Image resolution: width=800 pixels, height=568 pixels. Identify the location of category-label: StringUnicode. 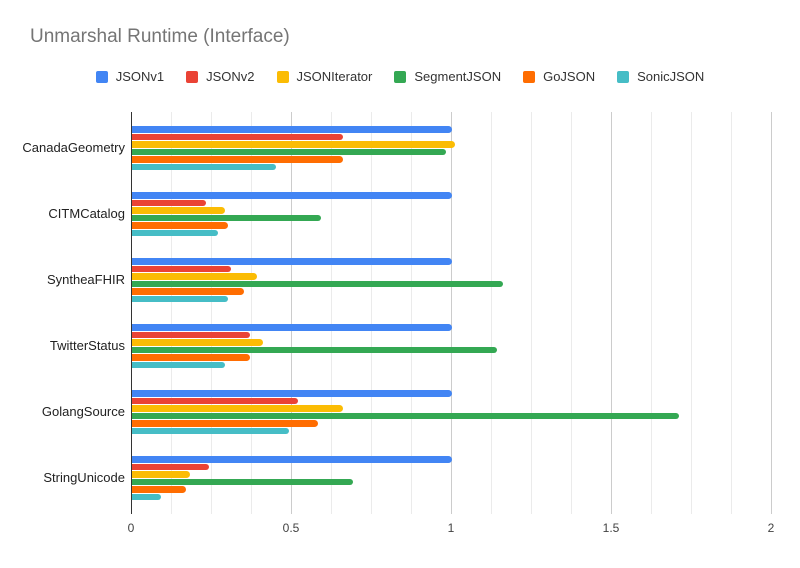
(84, 477).